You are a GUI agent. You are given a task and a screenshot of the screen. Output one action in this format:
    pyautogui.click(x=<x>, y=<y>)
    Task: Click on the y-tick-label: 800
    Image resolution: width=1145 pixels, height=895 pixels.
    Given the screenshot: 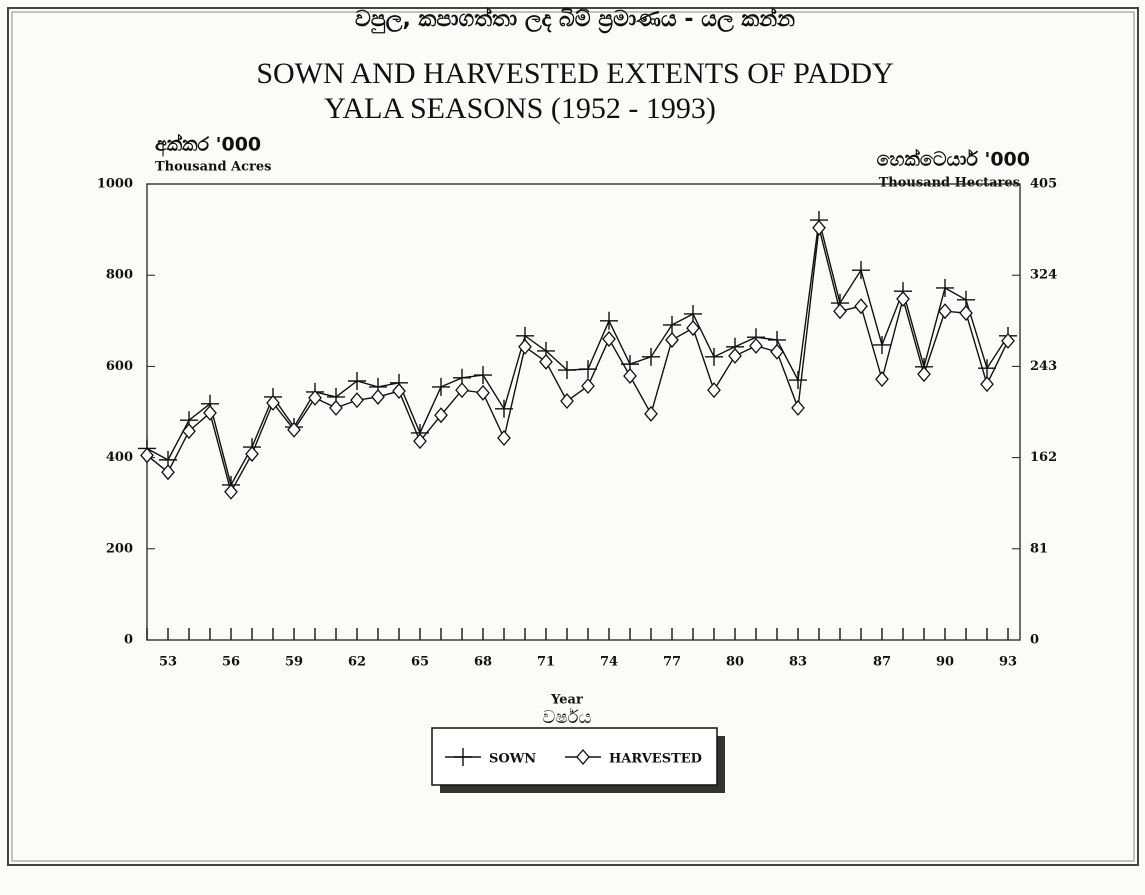 What is the action you would take?
    pyautogui.click(x=119, y=275)
    